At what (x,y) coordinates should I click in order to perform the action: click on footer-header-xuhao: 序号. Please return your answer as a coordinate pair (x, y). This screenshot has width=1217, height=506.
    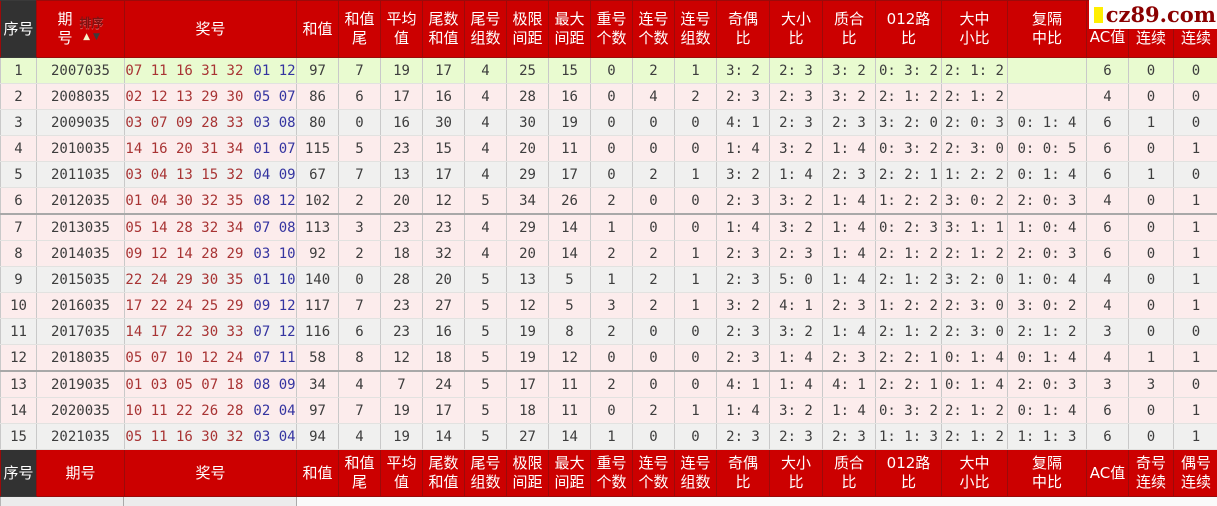
    Looking at the image, I should click on (19, 473).